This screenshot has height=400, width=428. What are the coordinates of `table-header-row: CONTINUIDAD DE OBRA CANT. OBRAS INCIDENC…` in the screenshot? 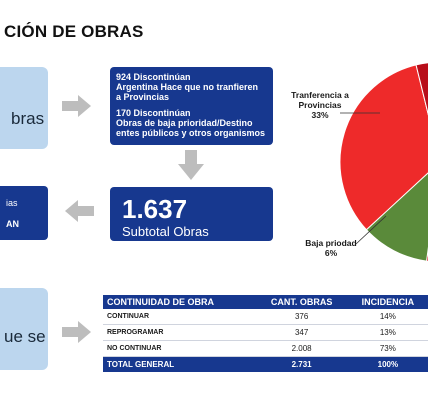 It's located at (265, 302).